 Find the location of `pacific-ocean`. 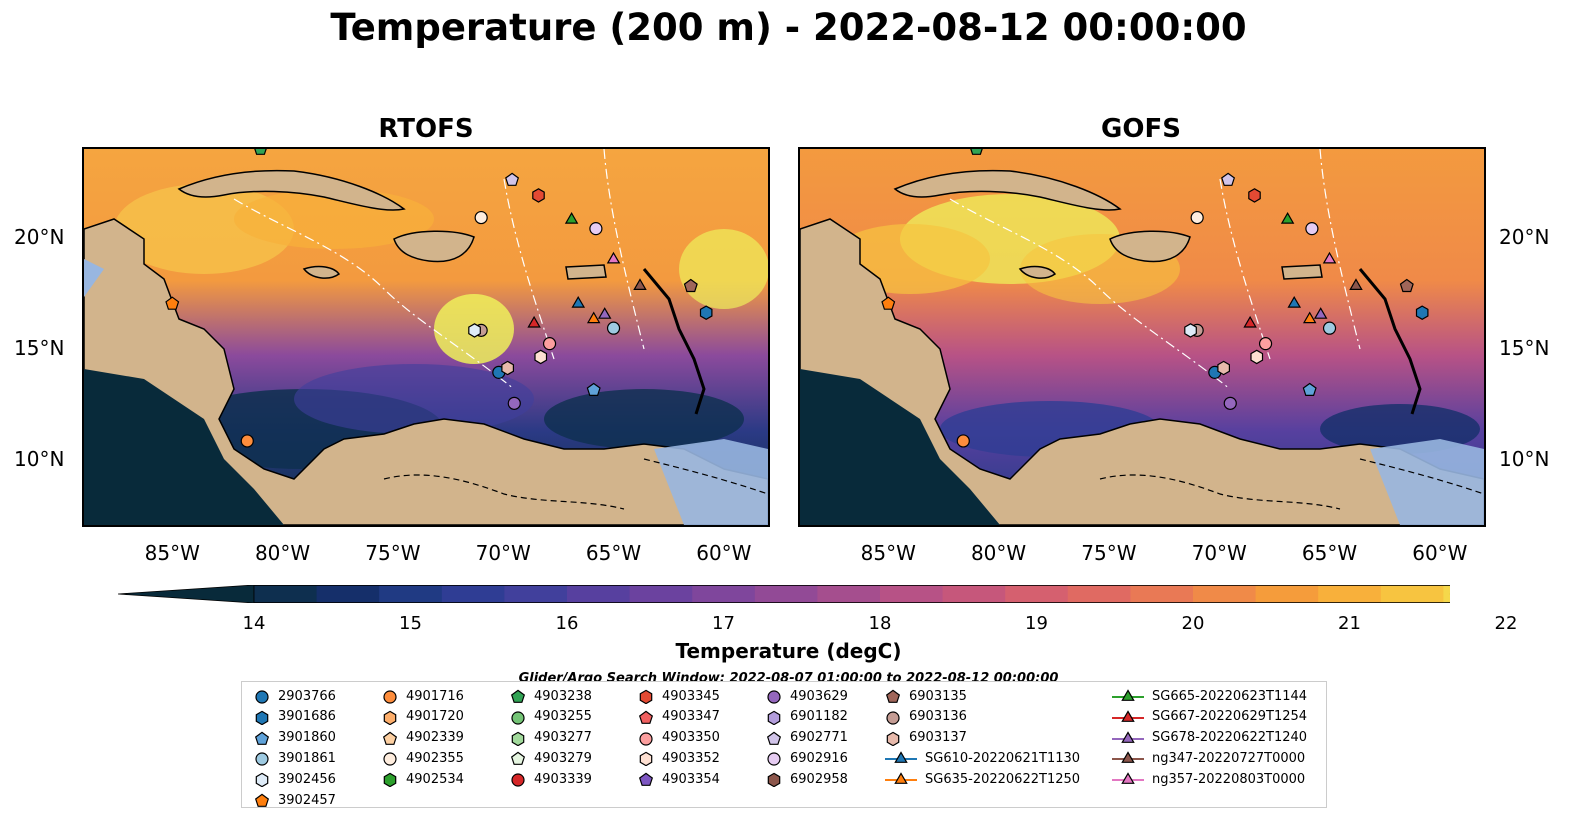

pacific-ocean is located at coordinates (184, 447).